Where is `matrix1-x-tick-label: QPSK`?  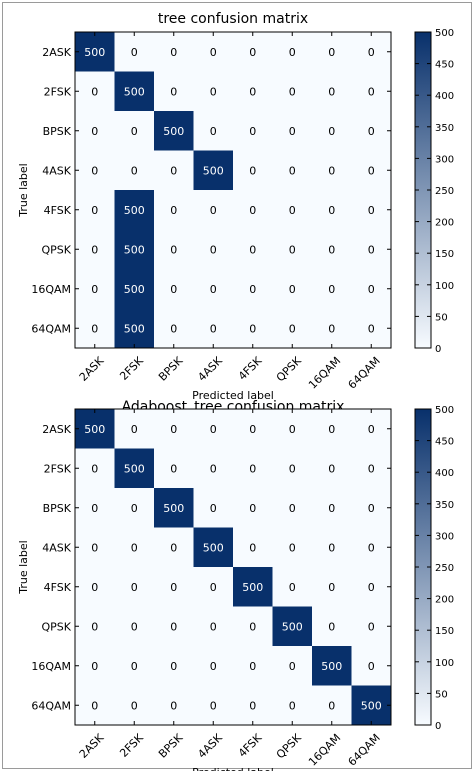
matrix1-x-tick-label: QPSK is located at coordinates (289, 369).